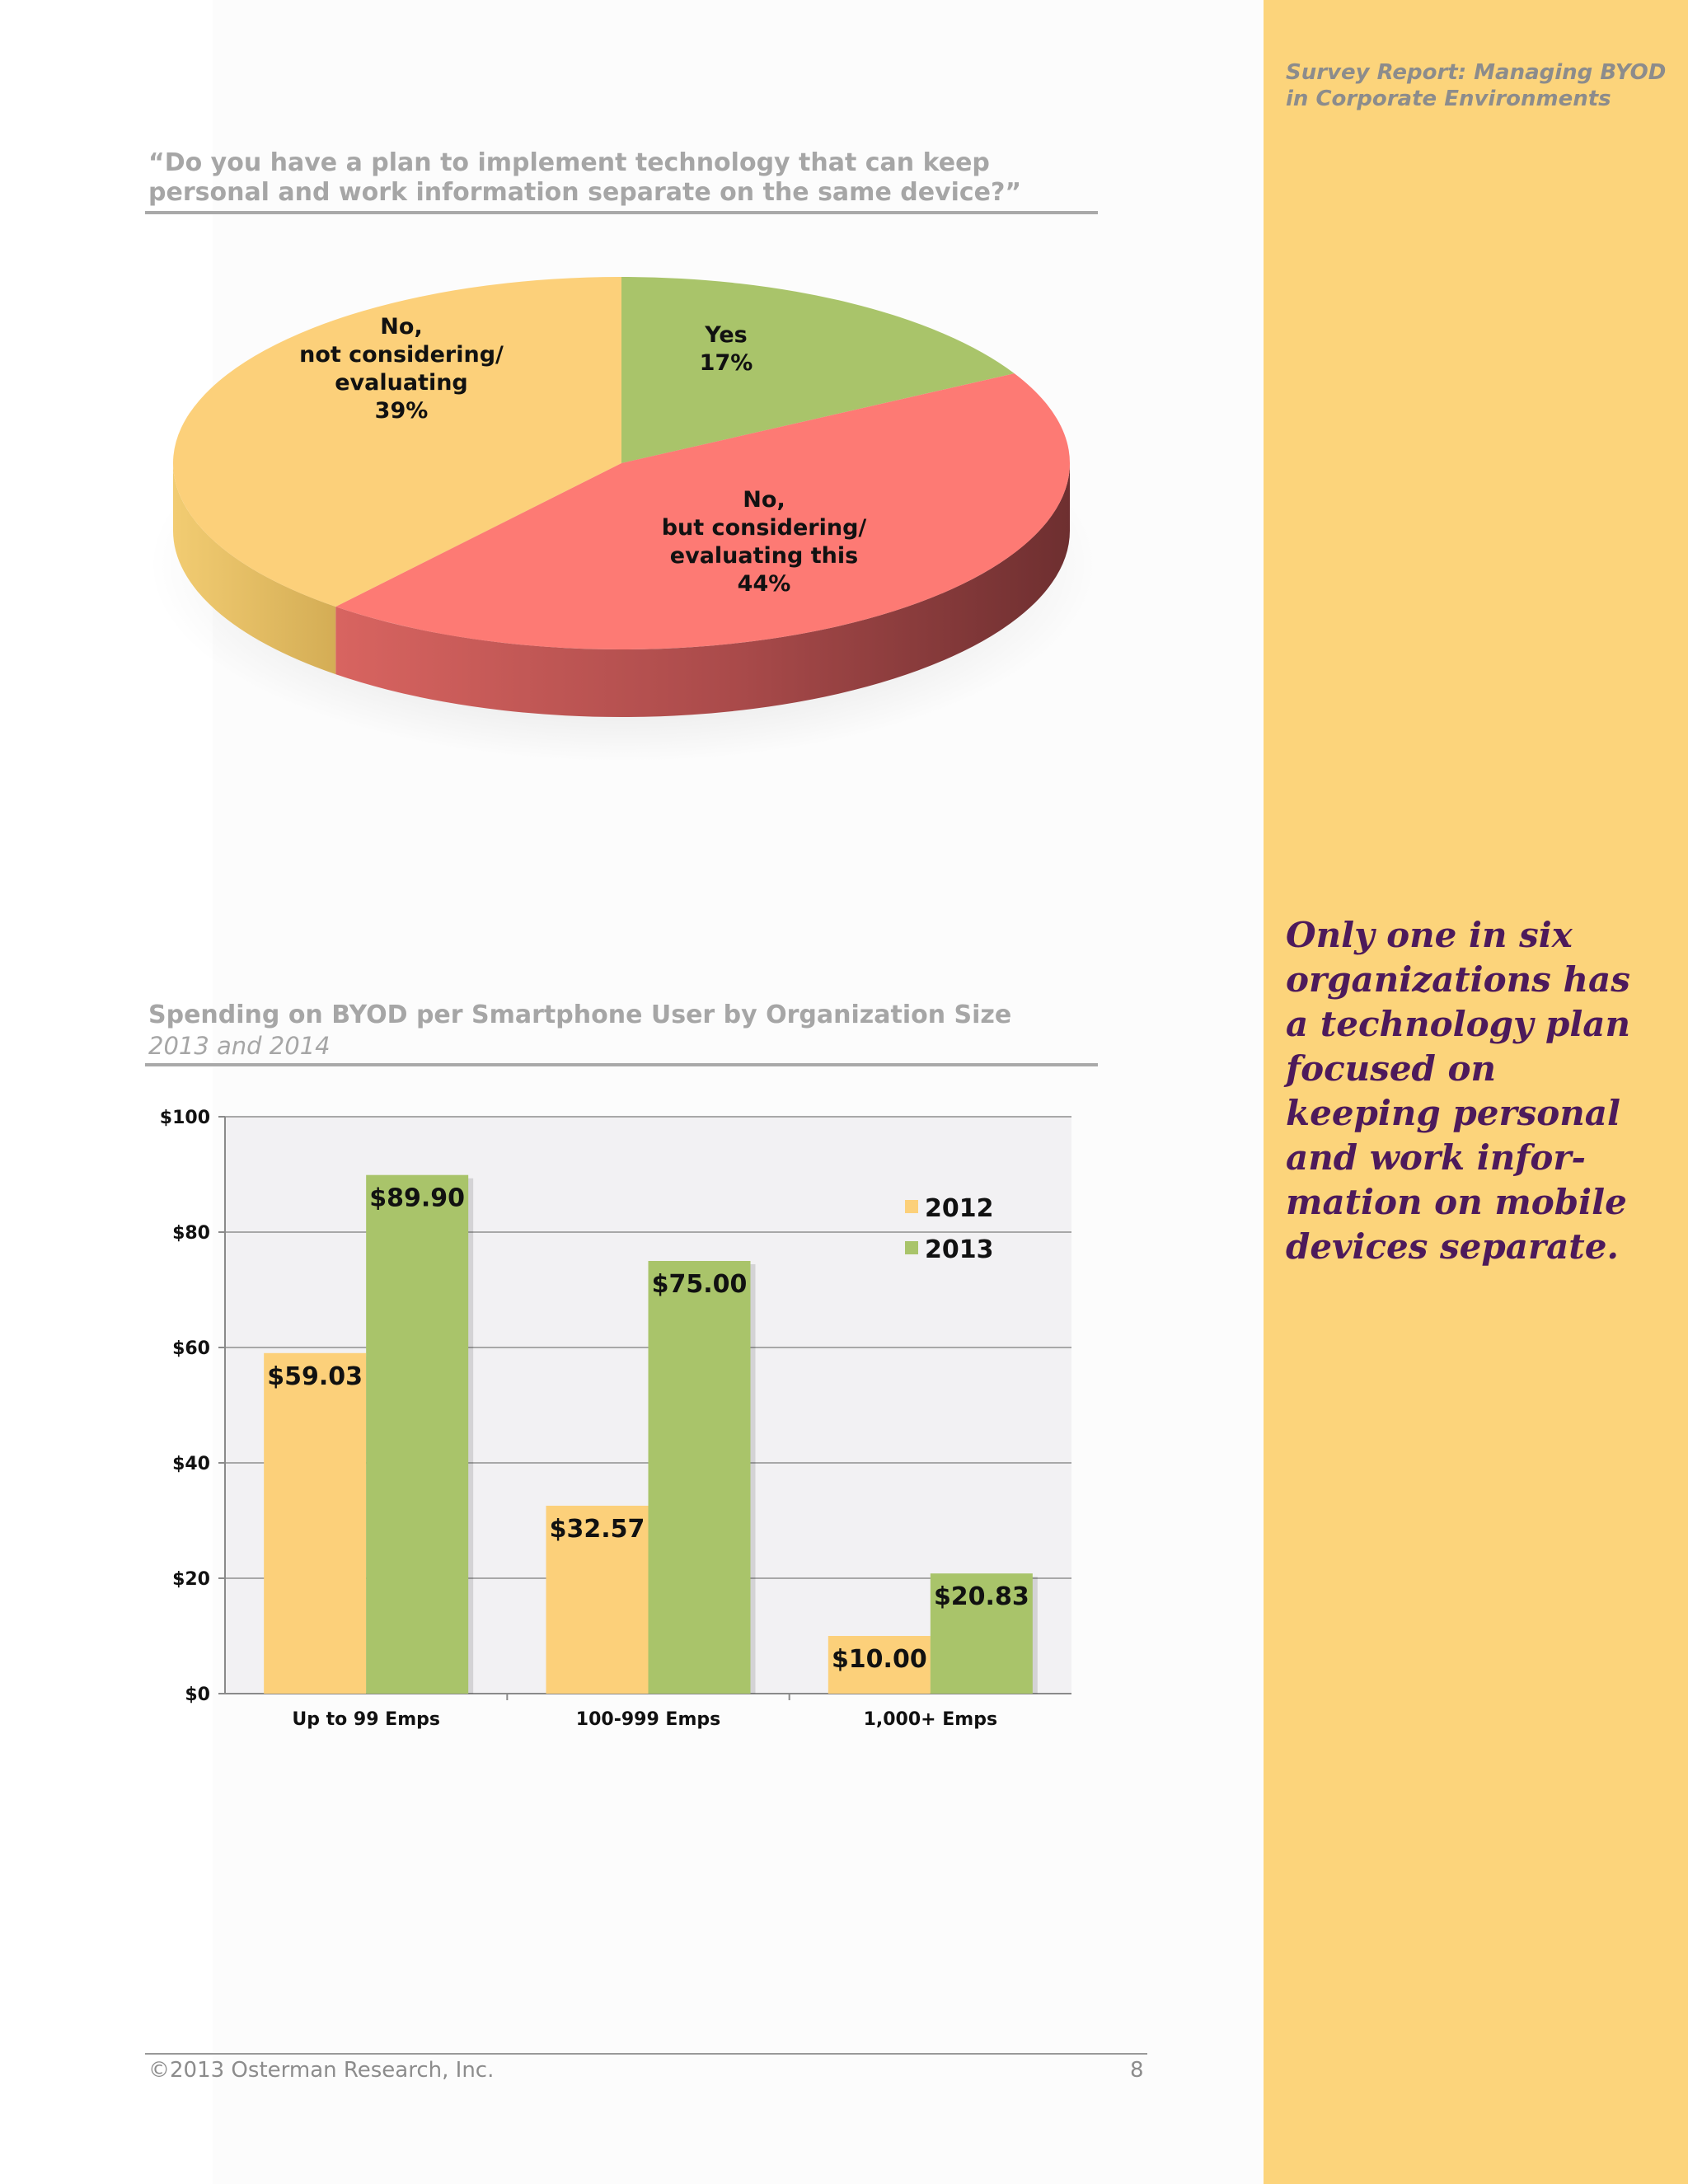 Image resolution: width=1688 pixels, height=2184 pixels. What do you see at coordinates (255, 569) in the screenshot?
I see `pie-side-no-not-considering-evaluating` at bounding box center [255, 569].